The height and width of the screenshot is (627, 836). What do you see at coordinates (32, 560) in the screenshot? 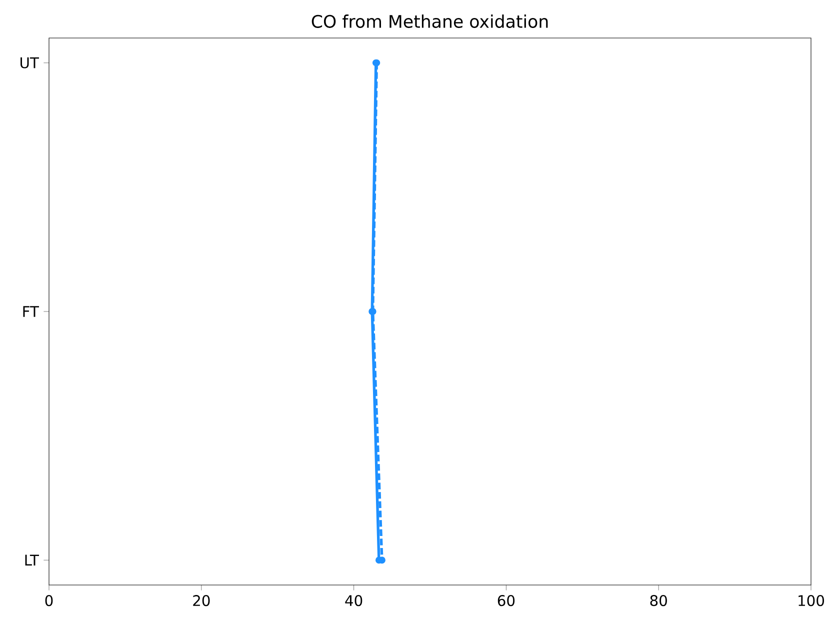
I see `y-tick-label: LT` at bounding box center [32, 560].